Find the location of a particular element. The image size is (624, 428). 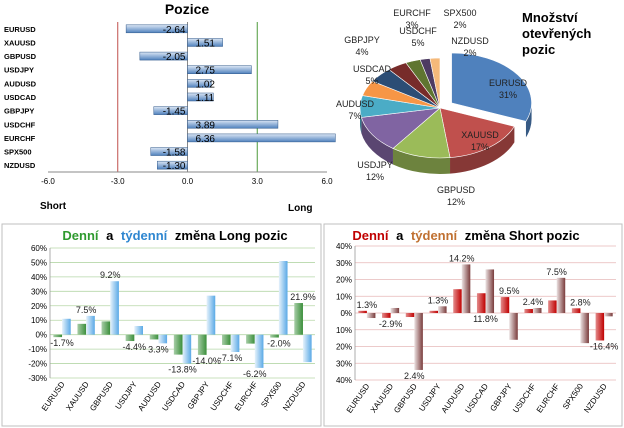

long-y-tick-label: -30% is located at coordinates (37, 378).